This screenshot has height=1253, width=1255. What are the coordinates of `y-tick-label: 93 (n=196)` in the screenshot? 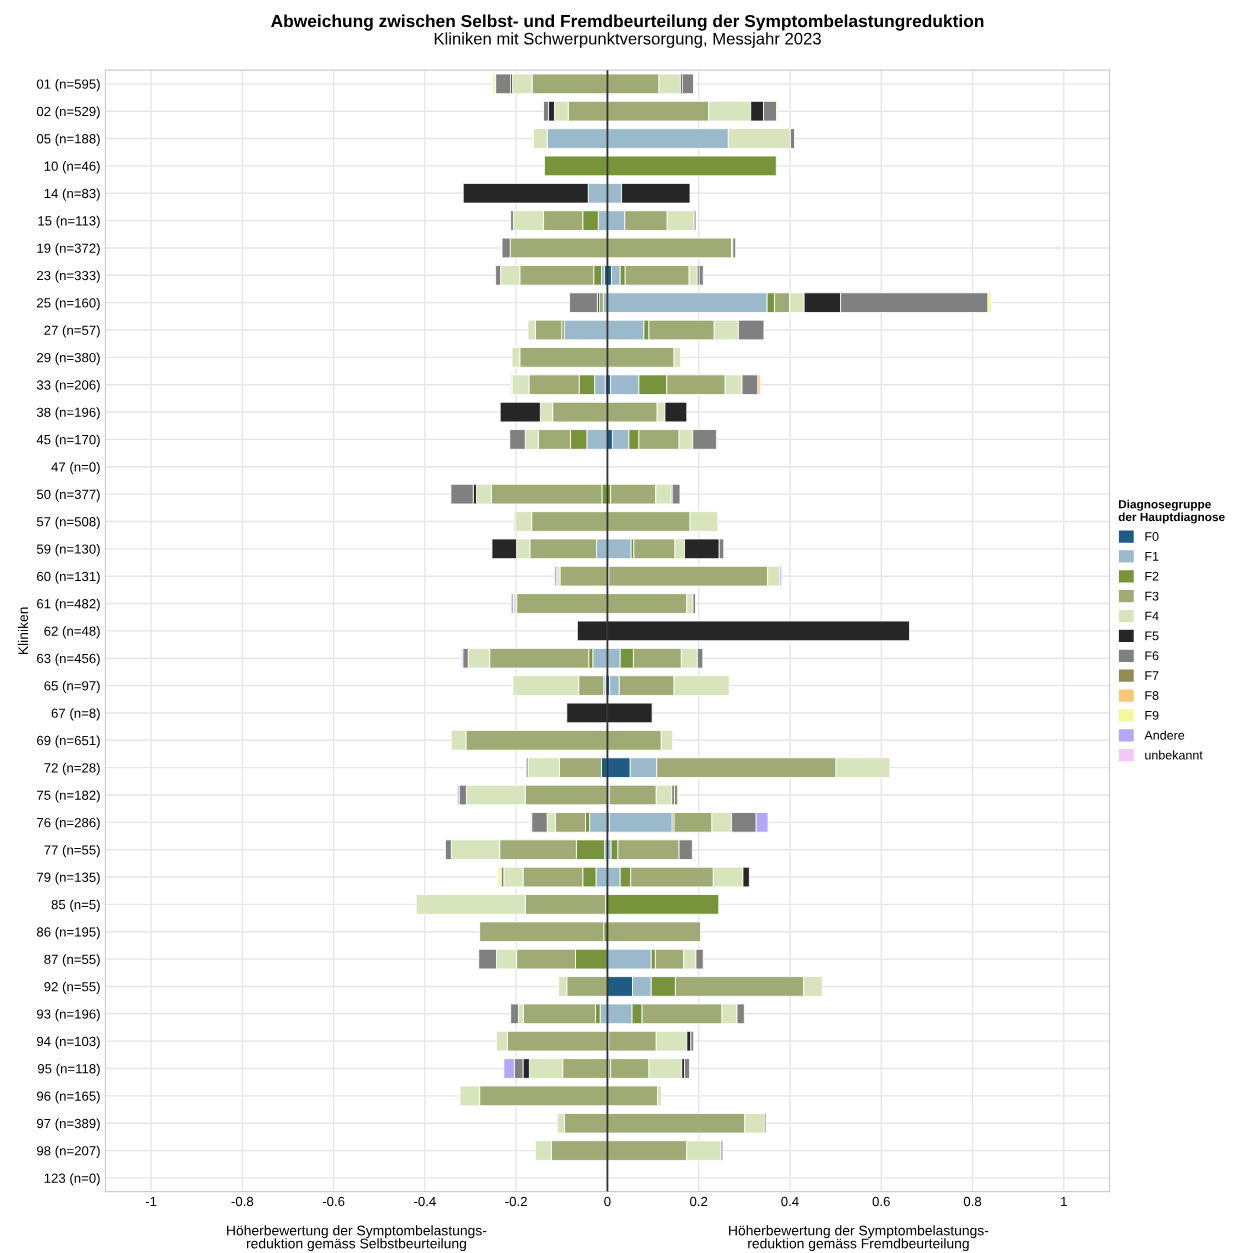 It's located at (68, 1015).